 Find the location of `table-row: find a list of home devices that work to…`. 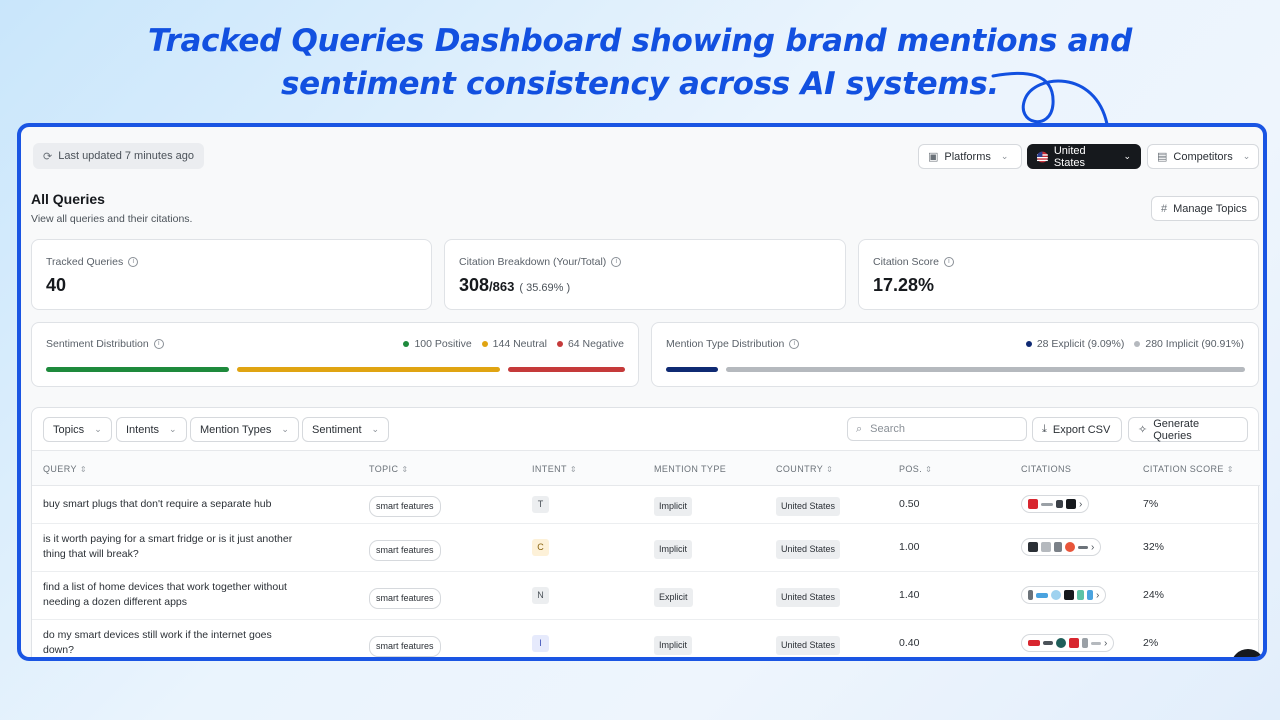

table-row: find a list of home devices that work to… is located at coordinates (646, 596).